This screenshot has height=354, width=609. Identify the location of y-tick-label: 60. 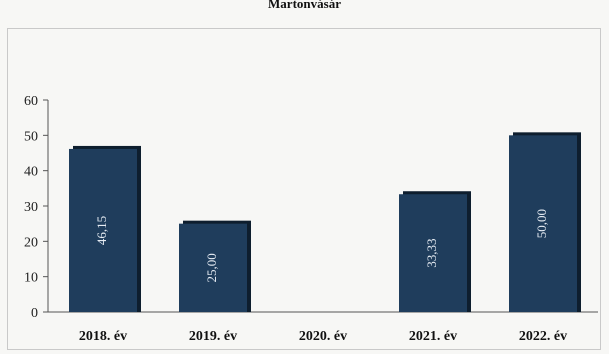
(31, 101).